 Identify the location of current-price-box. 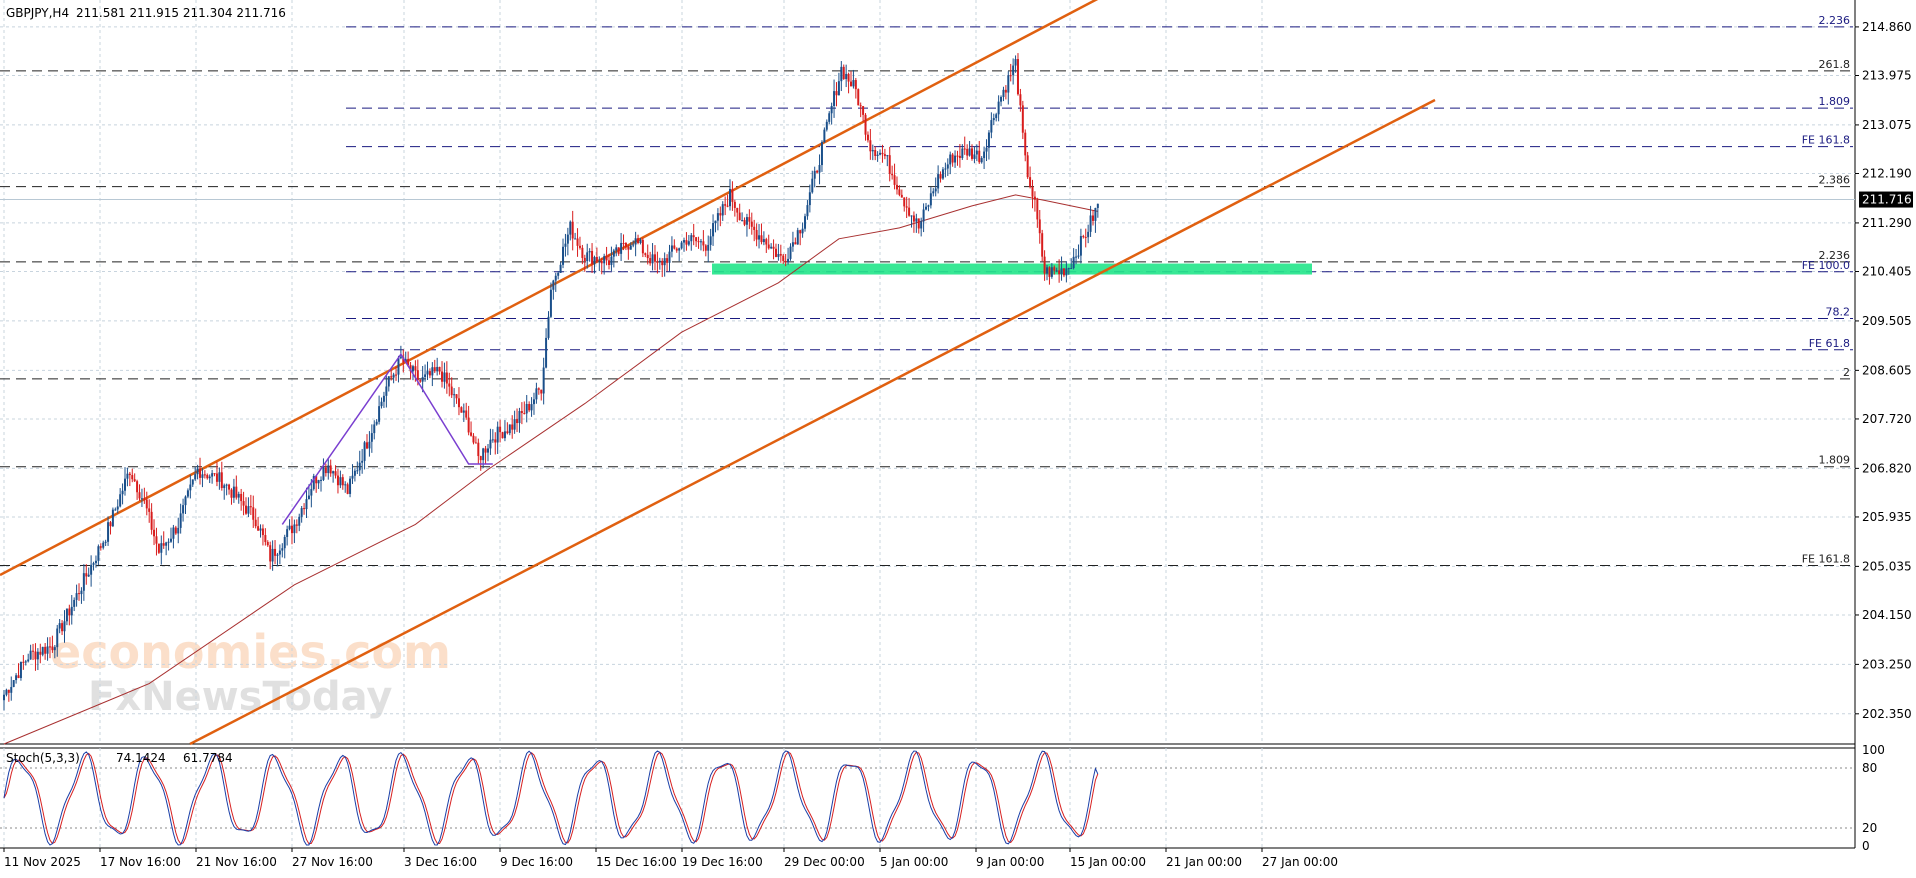
(1886, 199).